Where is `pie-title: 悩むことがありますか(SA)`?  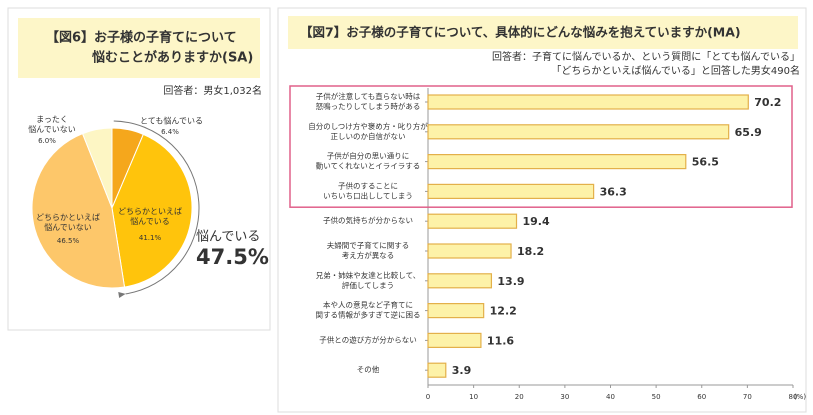
pie-title: 悩むことがありますか(SA) is located at coordinates (172, 58).